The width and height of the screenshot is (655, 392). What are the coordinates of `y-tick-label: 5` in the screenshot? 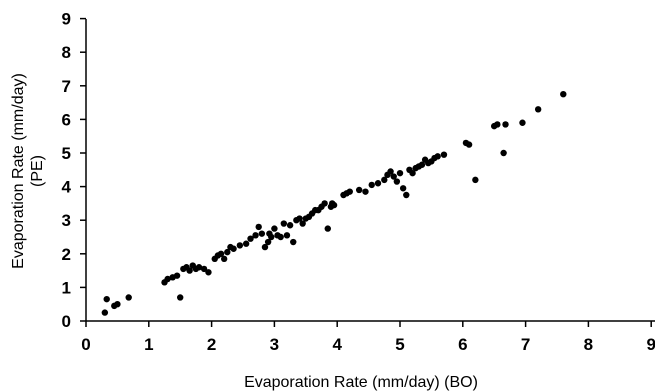 It's located at (66, 153).